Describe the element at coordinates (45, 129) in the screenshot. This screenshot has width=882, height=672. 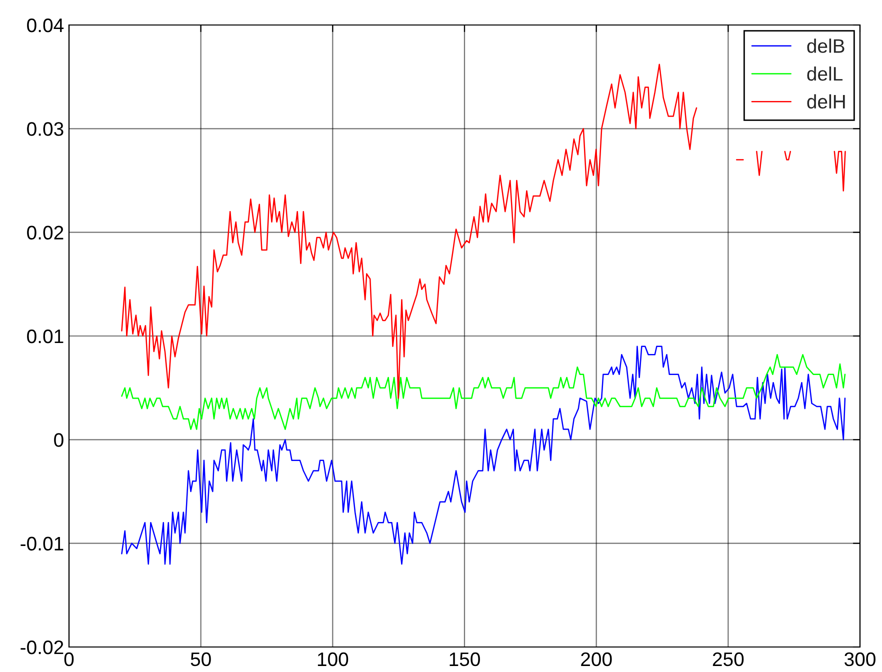
I see `y-tick-label: 0.03` at that location.